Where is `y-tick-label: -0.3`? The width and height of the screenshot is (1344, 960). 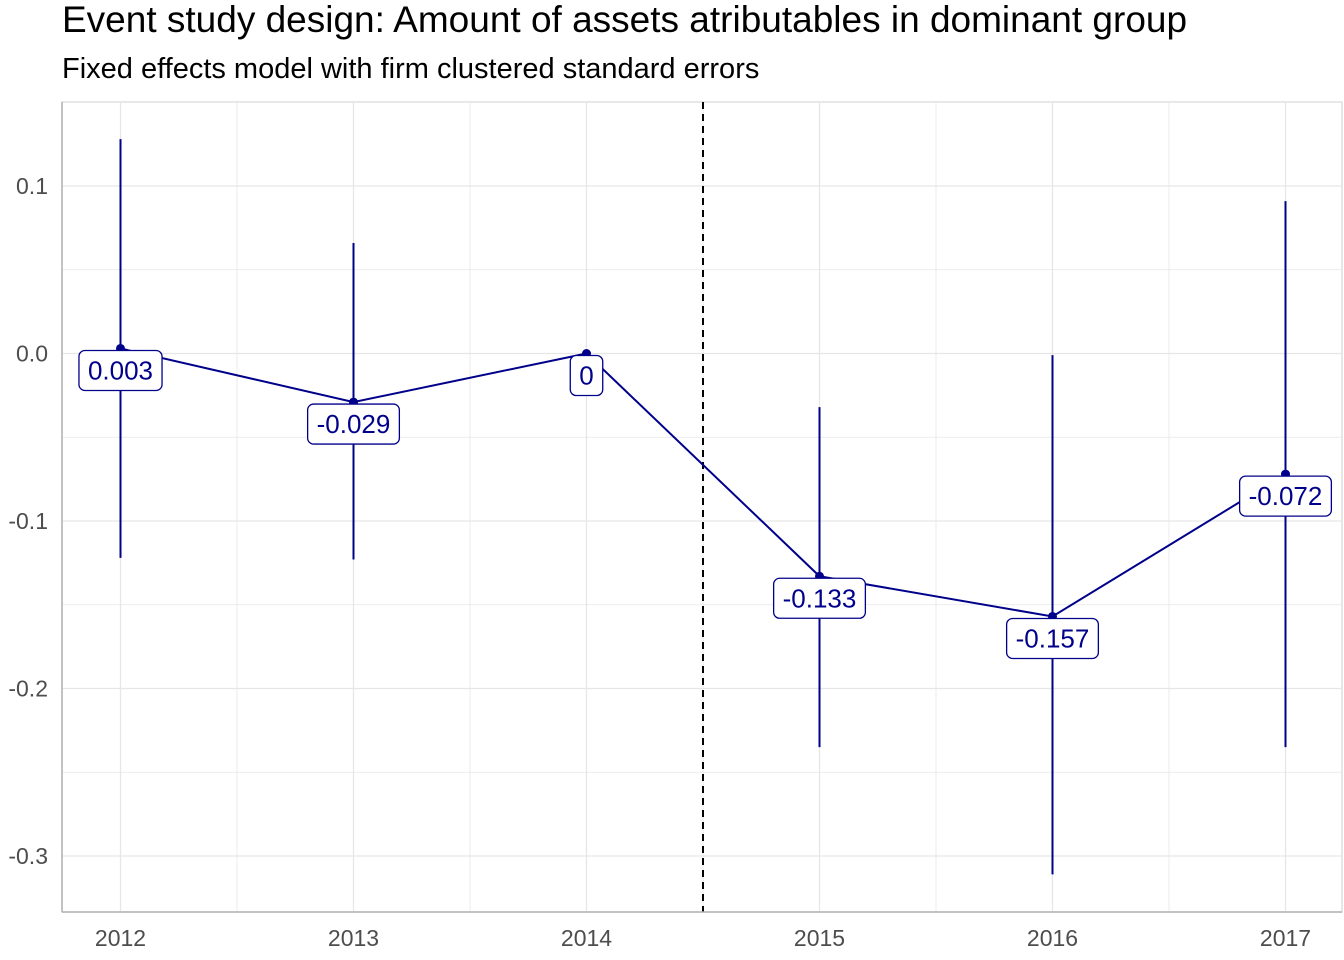
y-tick-label: -0.3 is located at coordinates (28, 856).